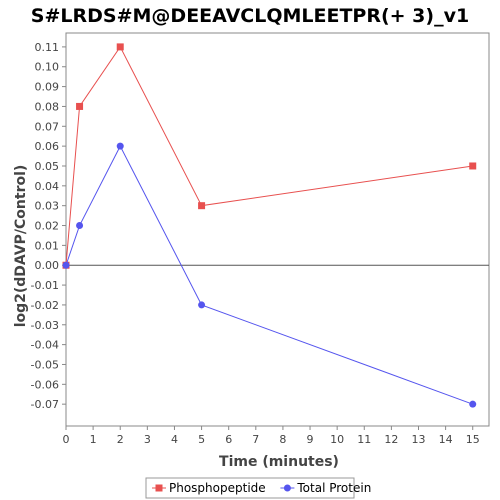  Describe the element at coordinates (255, 439) in the screenshot. I see `x-tick-label: 7` at that location.